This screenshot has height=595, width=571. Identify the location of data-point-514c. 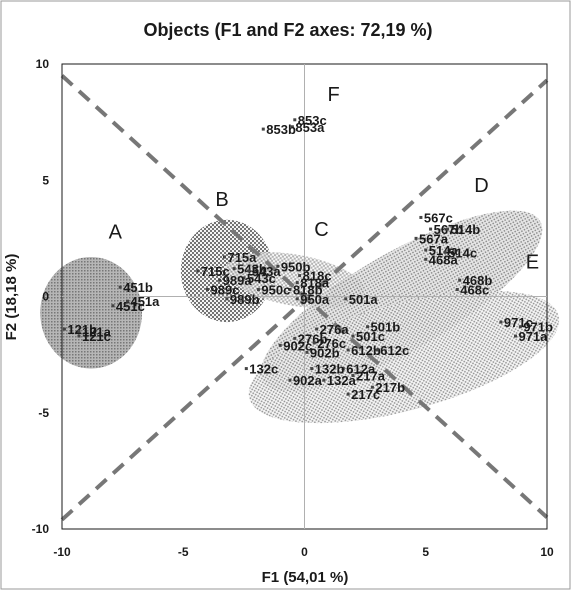
(445, 252).